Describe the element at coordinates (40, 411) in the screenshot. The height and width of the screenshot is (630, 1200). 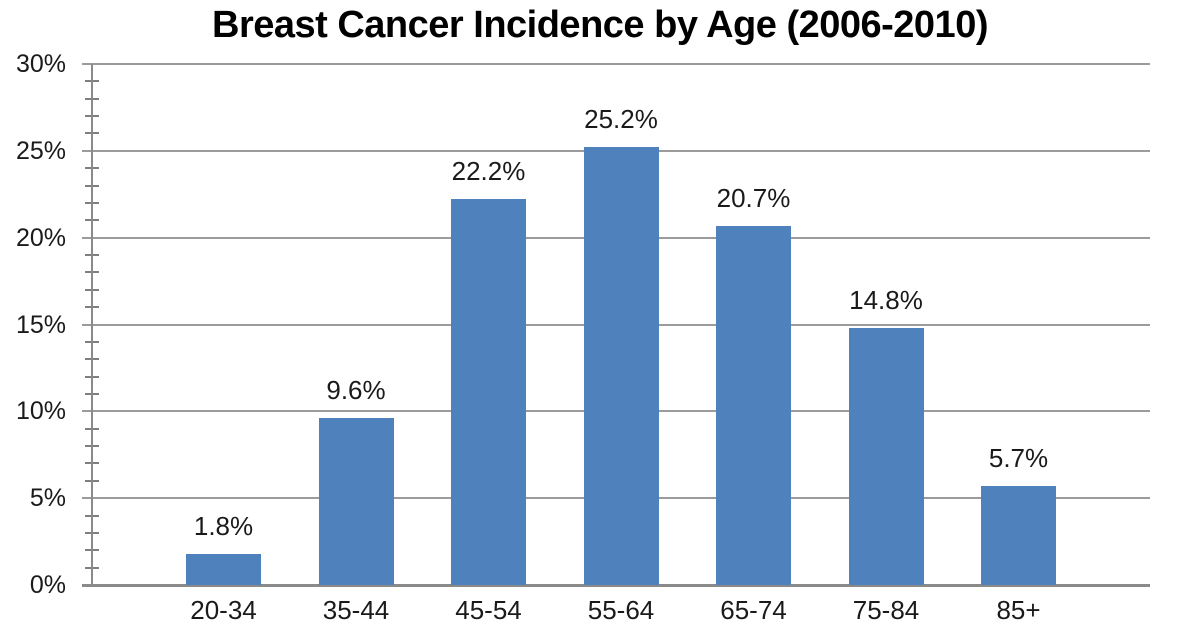
I see `y-axis-label: 10%` at that location.